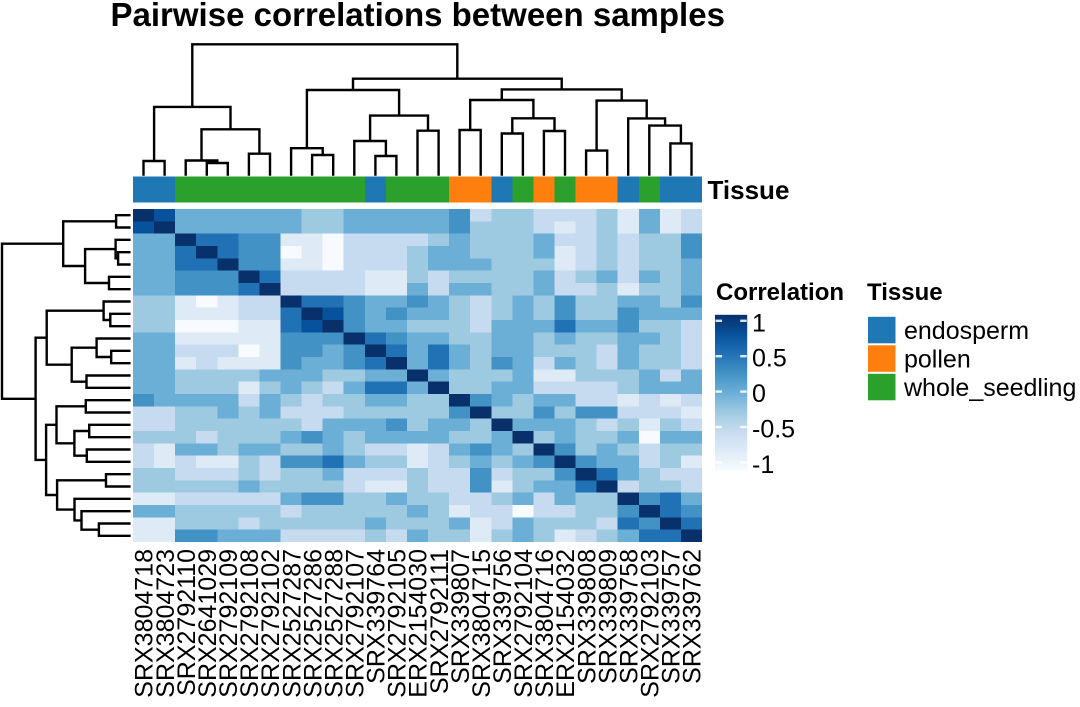 The height and width of the screenshot is (707, 1080). What do you see at coordinates (672, 616) in the screenshot?
I see `svg-text: SRX339757` at bounding box center [672, 616].